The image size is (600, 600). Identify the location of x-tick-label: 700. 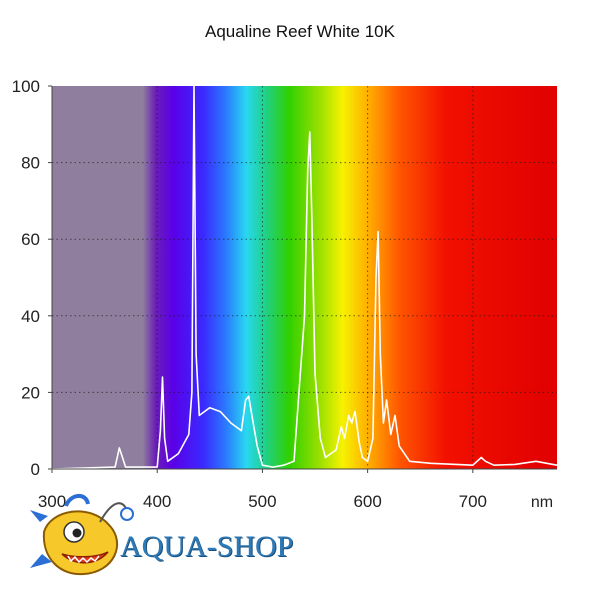
(473, 501).